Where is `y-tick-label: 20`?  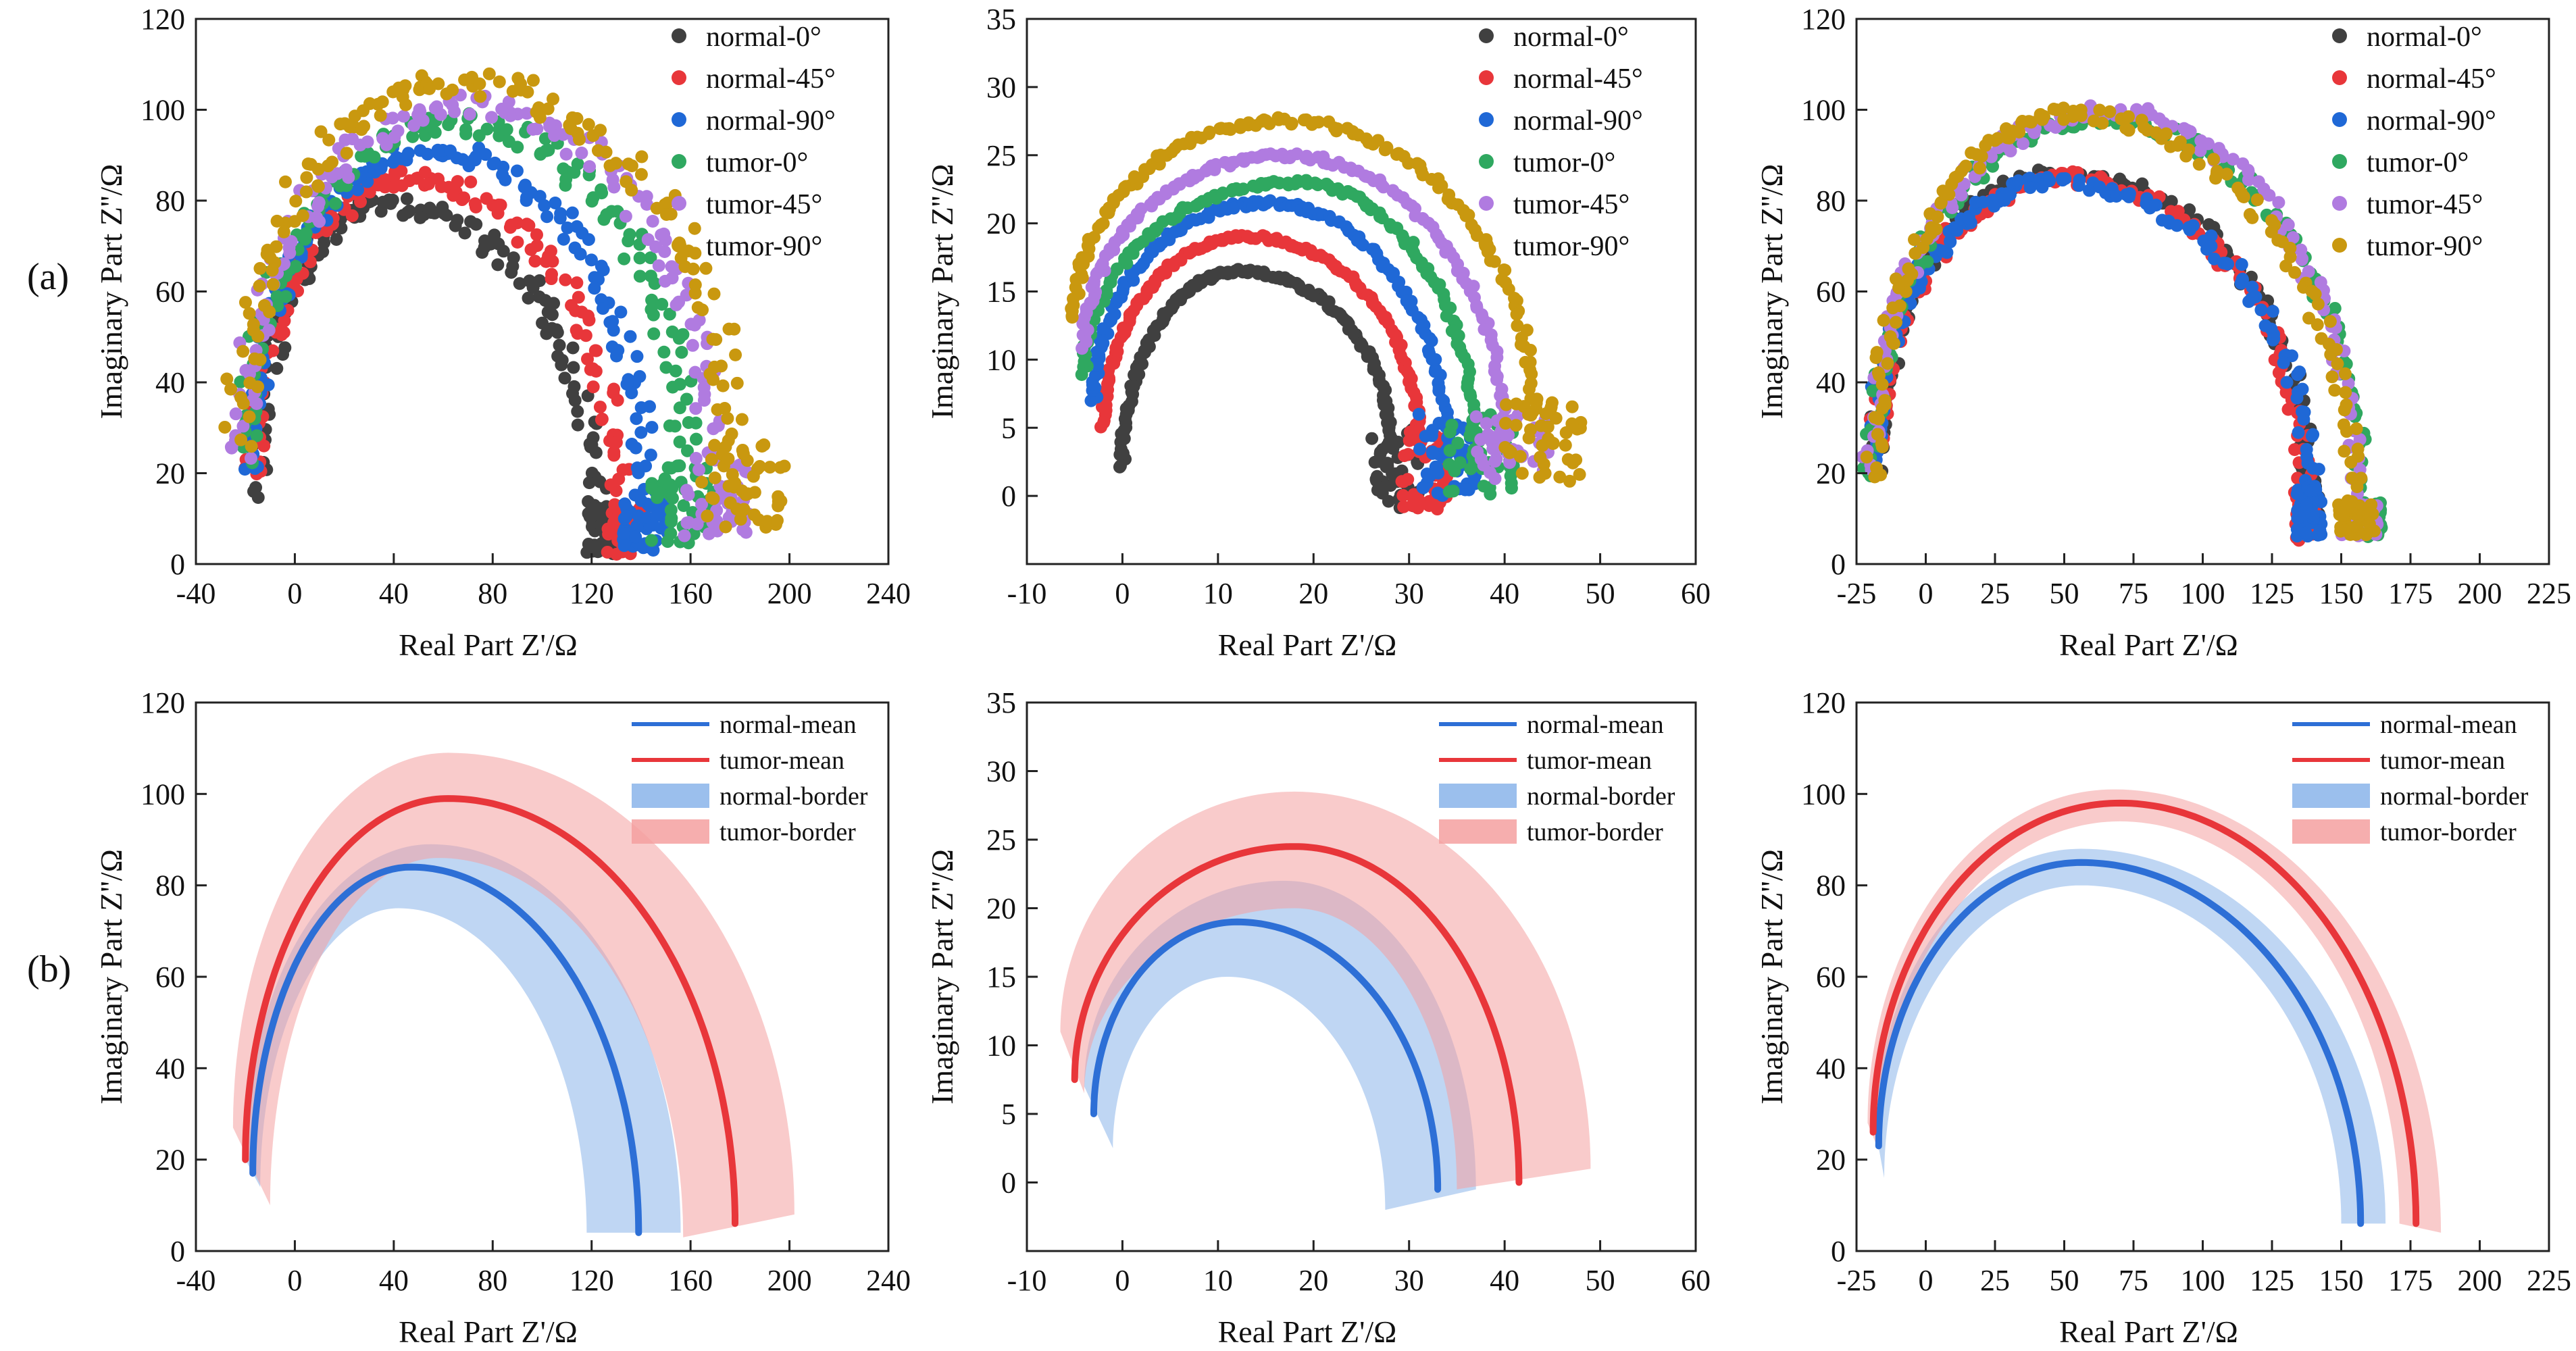 y-tick-label: 20 is located at coordinates (170, 1160).